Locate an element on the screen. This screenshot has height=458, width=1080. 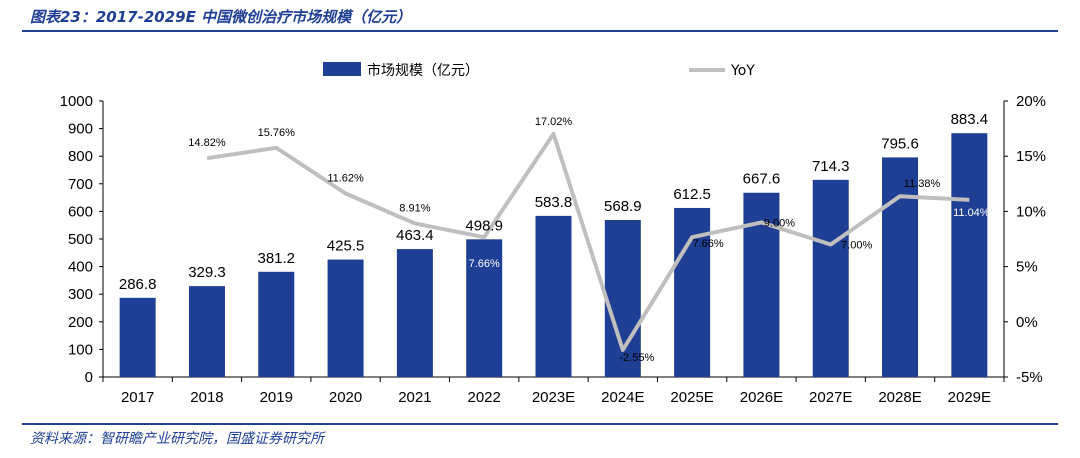
bar-value-label: 498.9 is located at coordinates (484, 225).